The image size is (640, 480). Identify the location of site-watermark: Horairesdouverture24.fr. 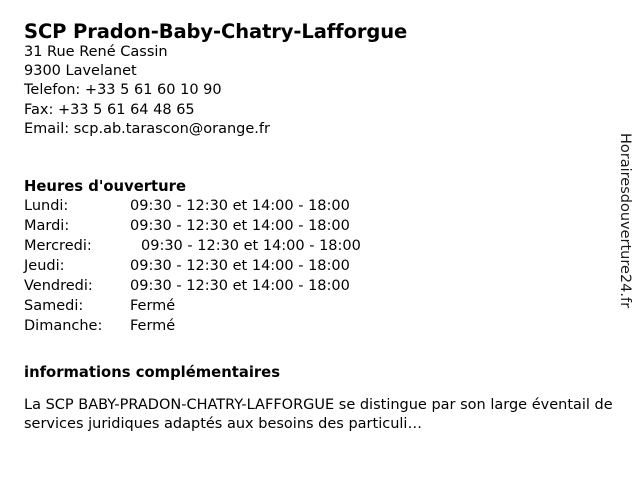
(625, 221).